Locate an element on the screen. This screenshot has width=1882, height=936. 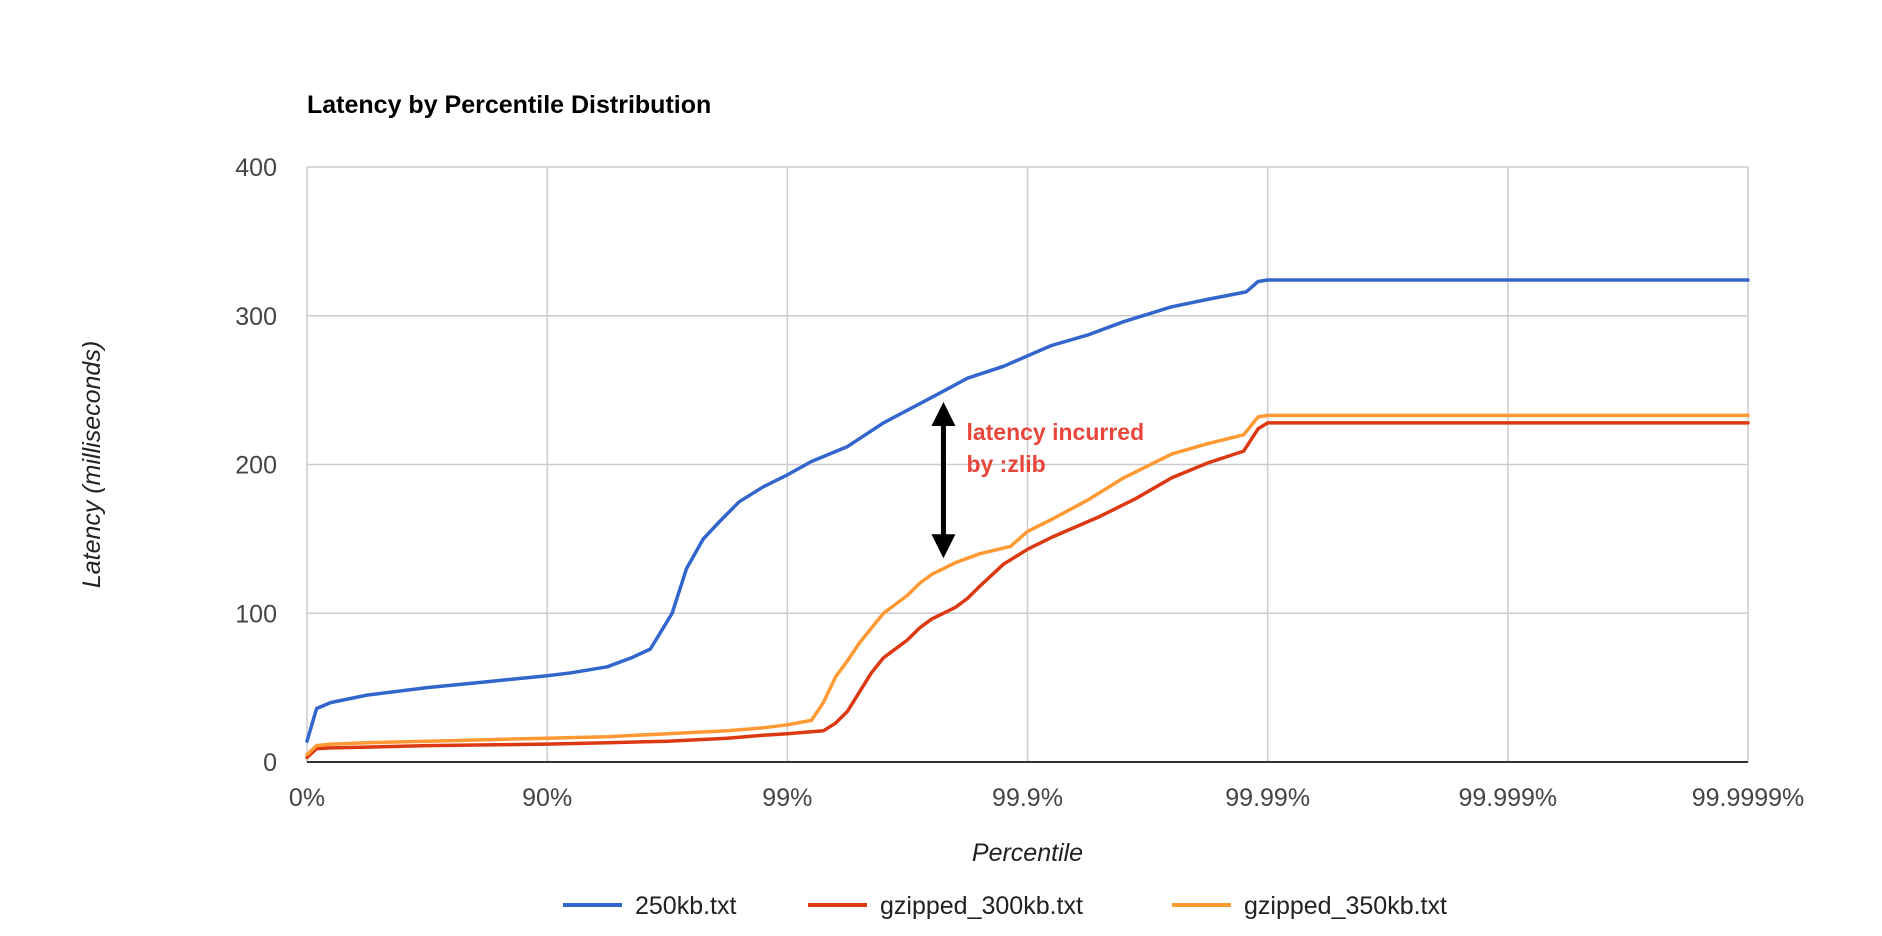
chart-title: Latency by Percentile Distribution is located at coordinates (509, 105).